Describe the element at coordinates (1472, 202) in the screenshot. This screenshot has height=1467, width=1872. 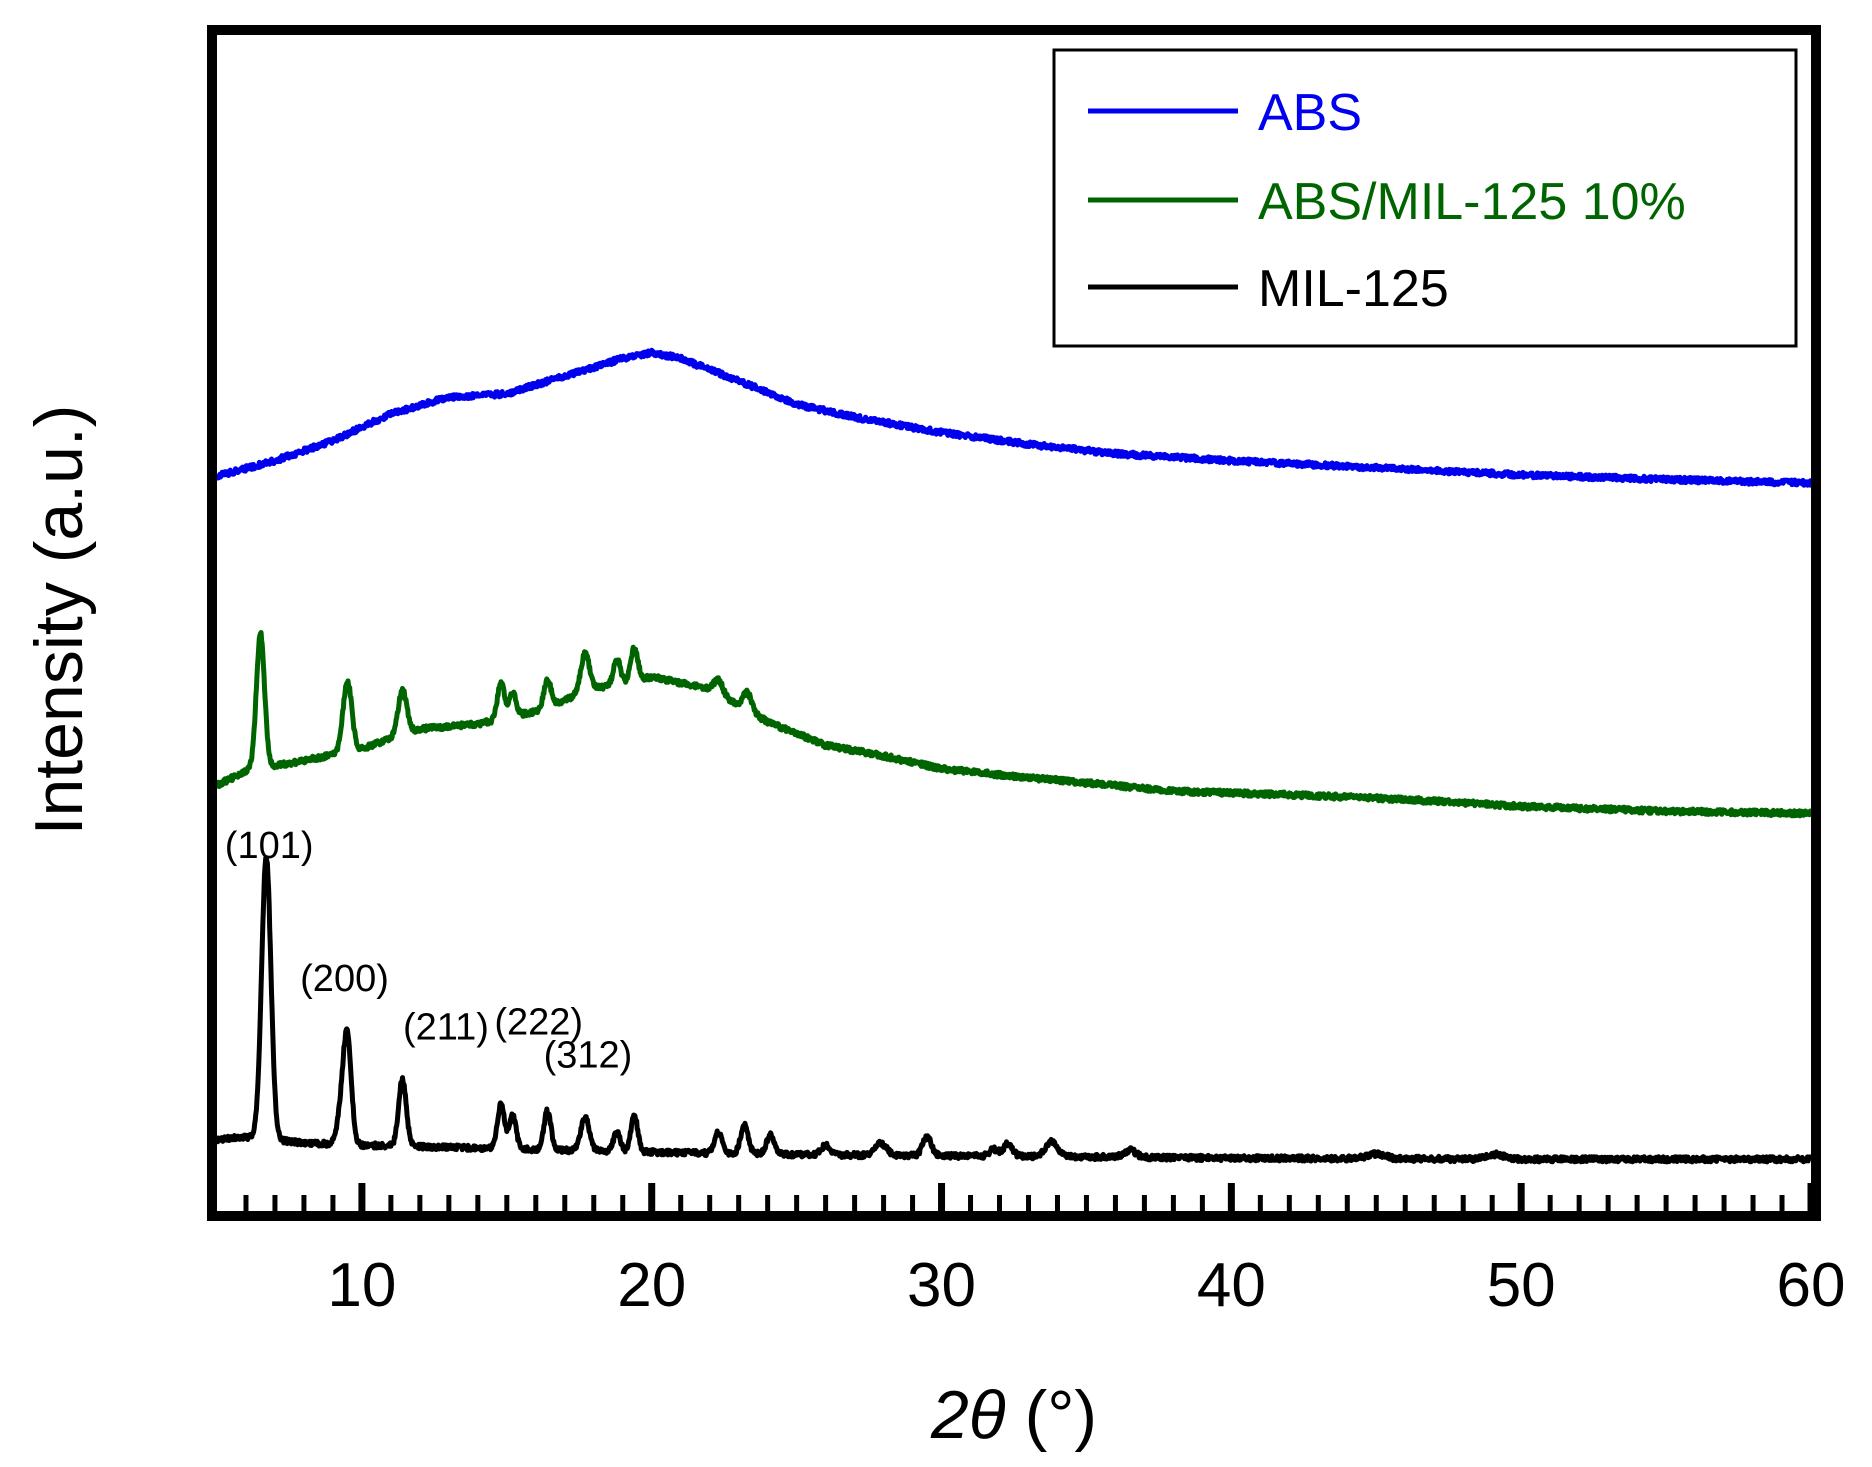
I see `legend-label-abs-mil125: ABS/MIL-125 10%` at that location.